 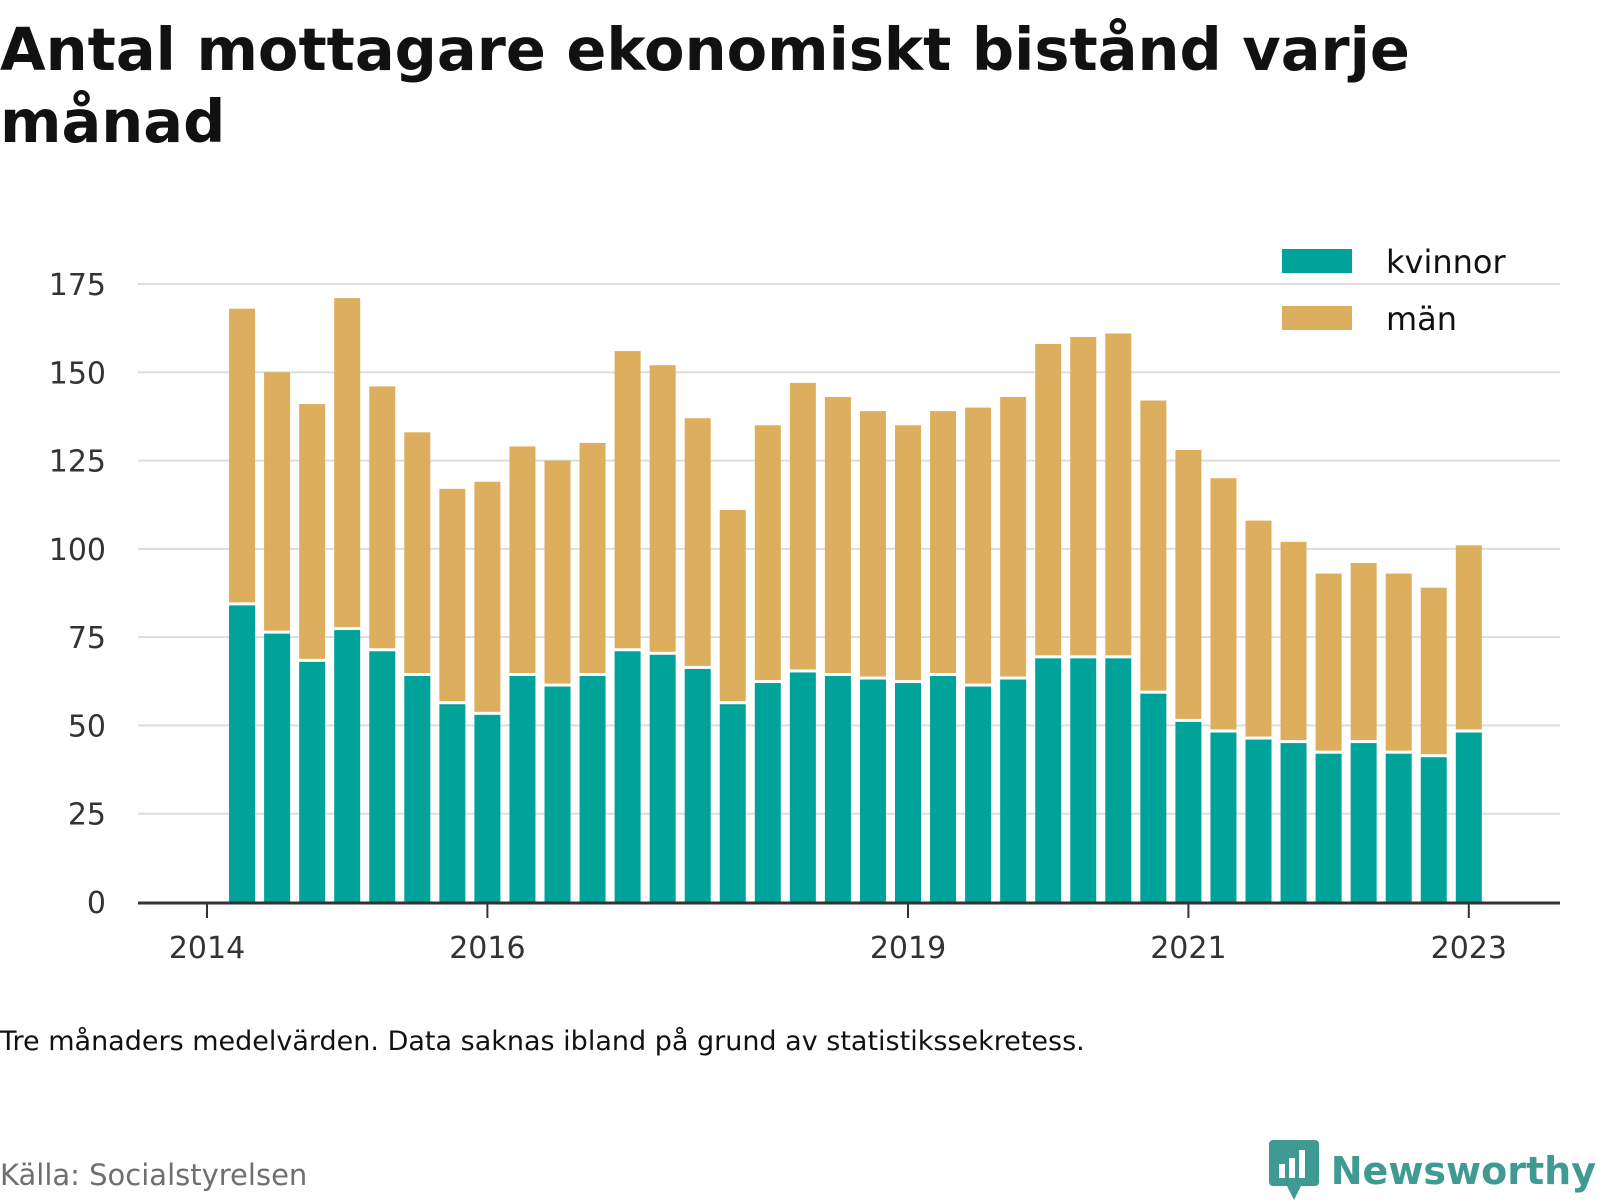 What do you see at coordinates (1463, 1171) in the screenshot?
I see `brand-name: Newsworthy` at bounding box center [1463, 1171].